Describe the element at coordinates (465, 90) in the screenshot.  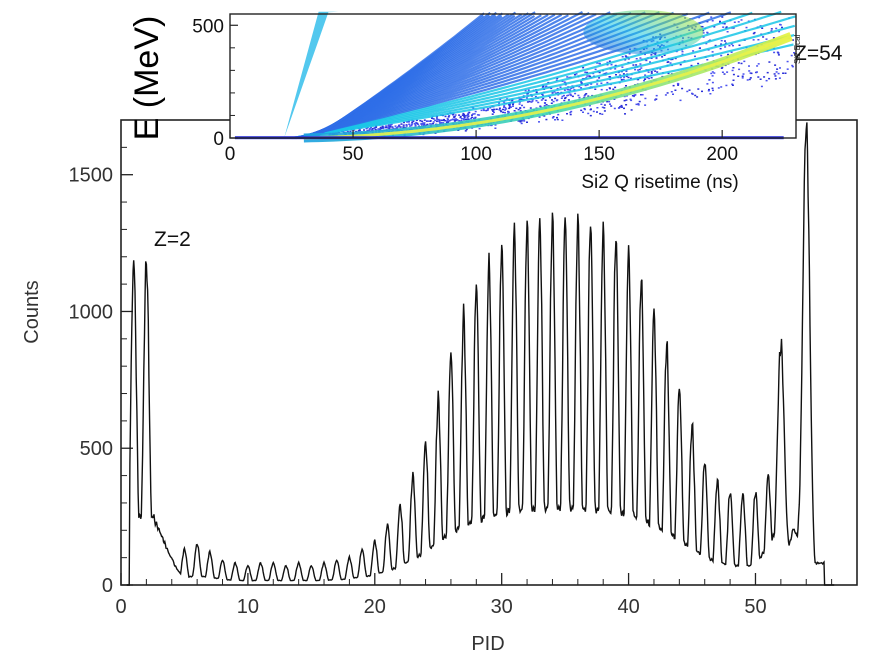
I see `inset-tick-labels: 0 50 100 150 200 0 500` at that location.